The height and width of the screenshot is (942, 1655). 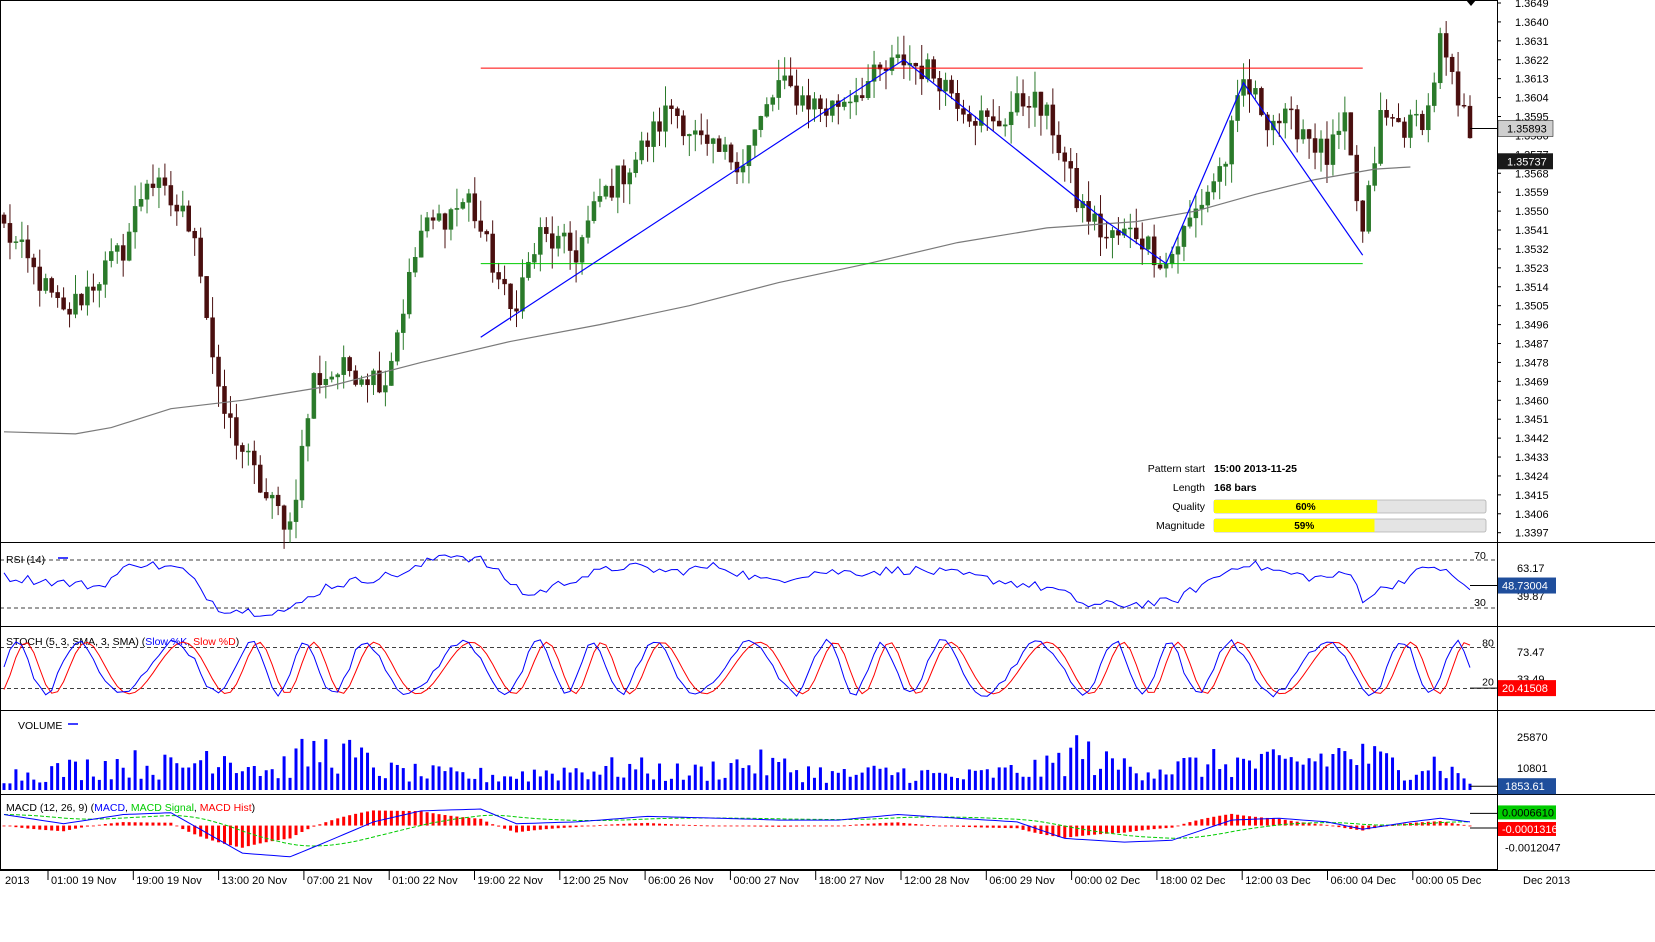 What do you see at coordinates (1532, 307) in the screenshot?
I see `price-tick-label: 1.3505` at bounding box center [1532, 307].